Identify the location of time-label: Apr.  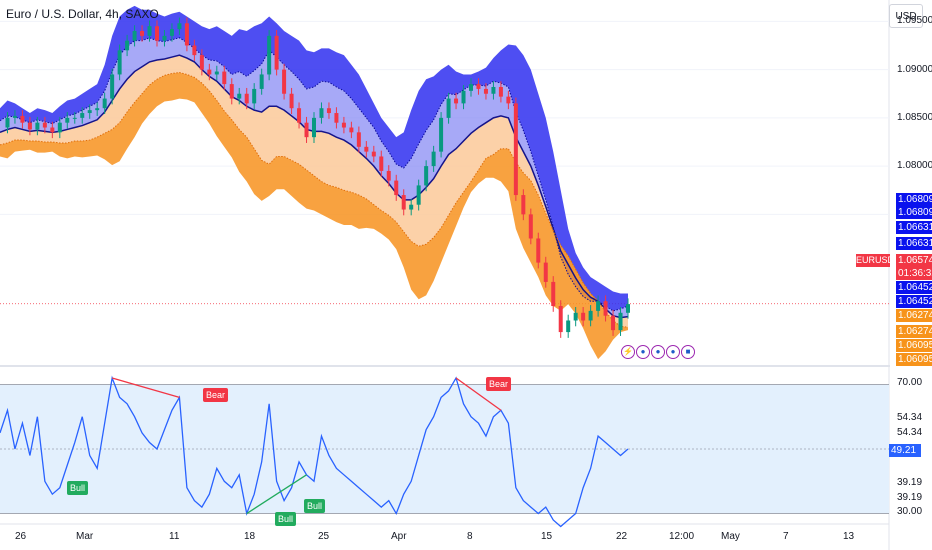
(399, 536).